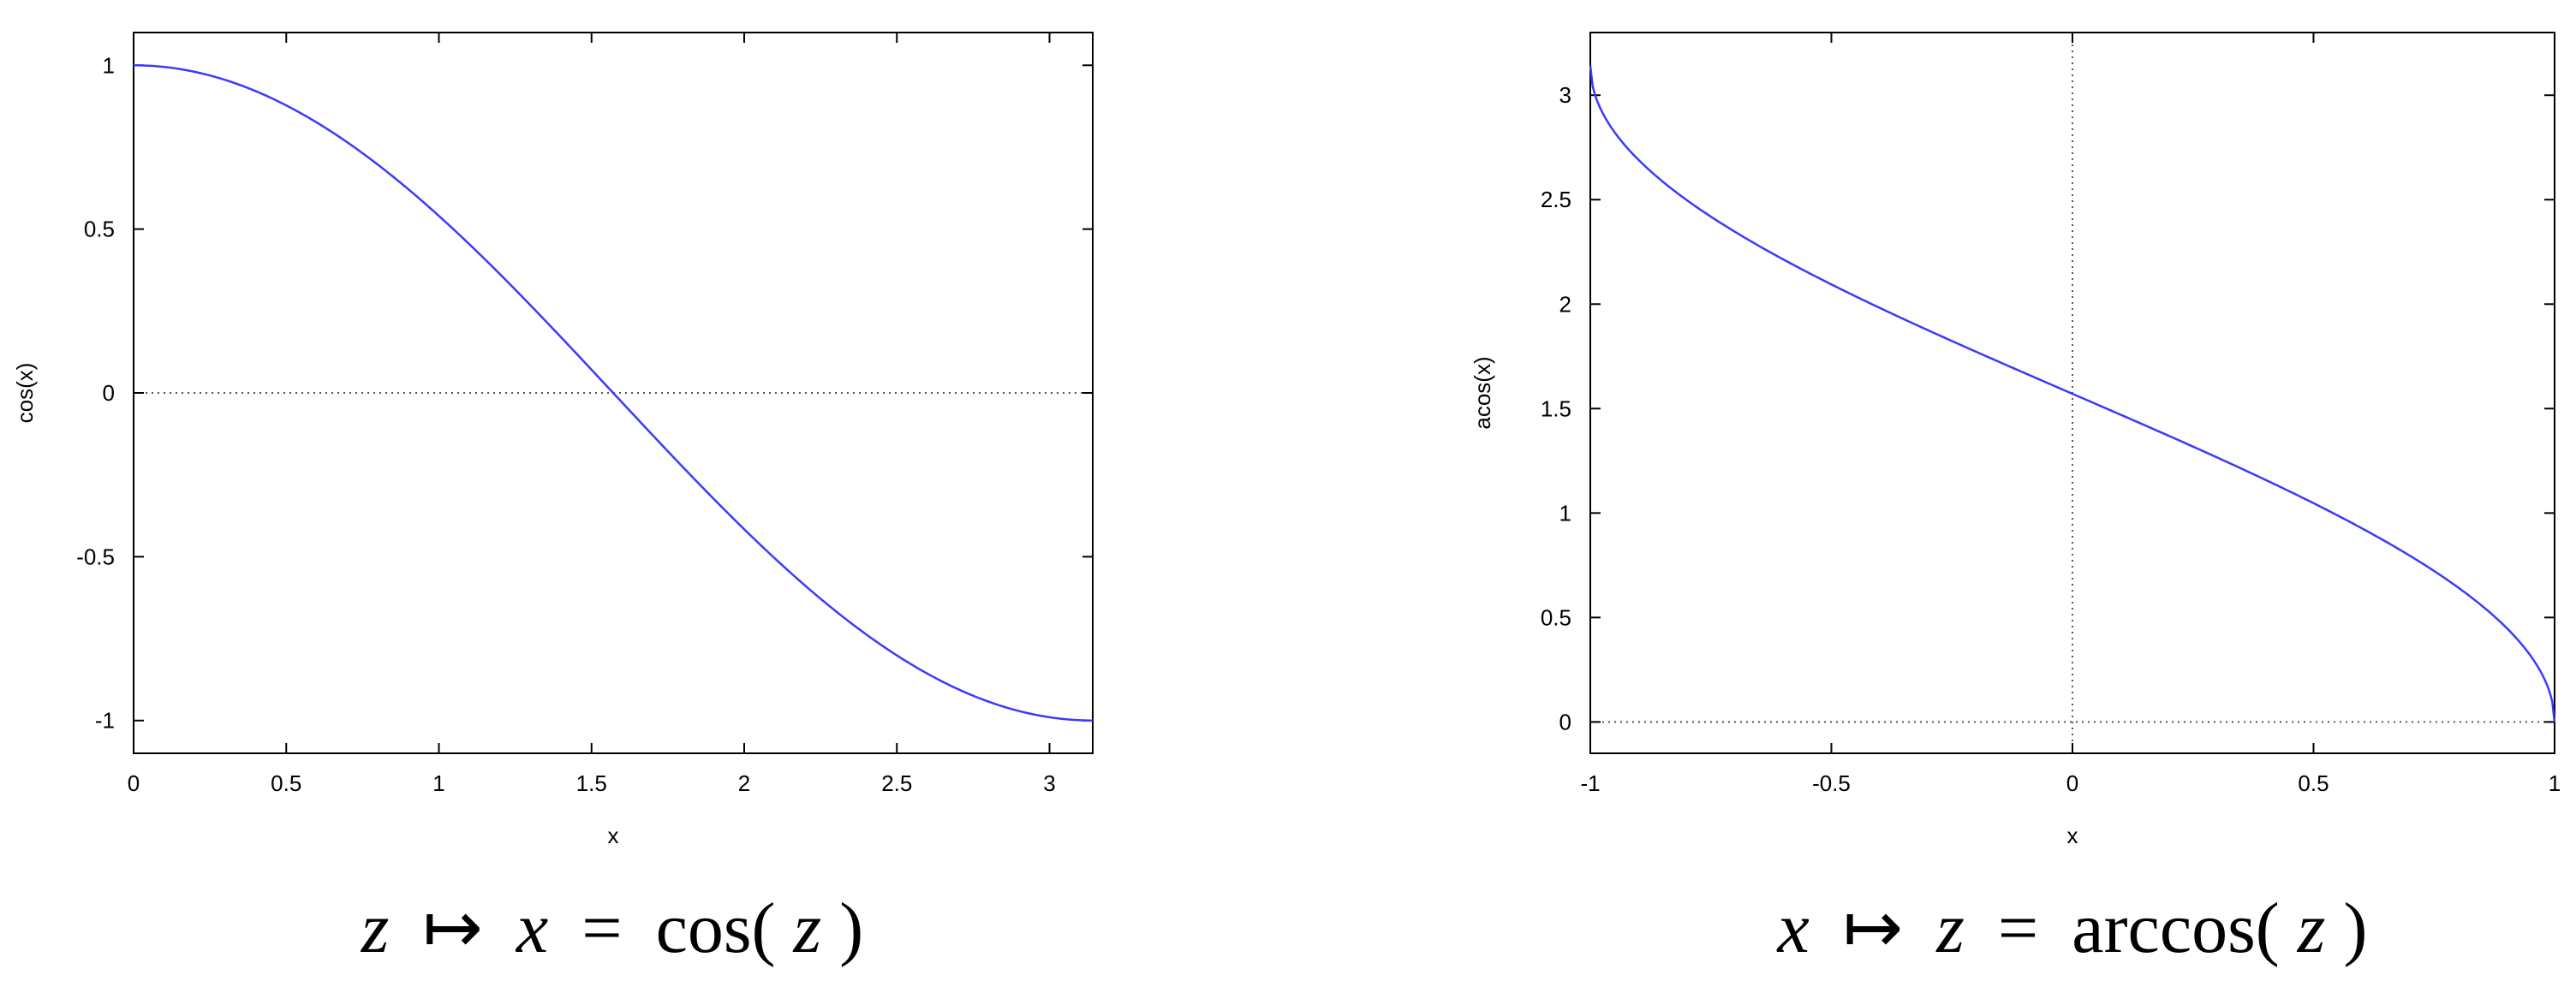 This screenshot has width=2576, height=981. Describe the element at coordinates (1556, 408) in the screenshot. I see `y-tick-label: 1.5` at that location.